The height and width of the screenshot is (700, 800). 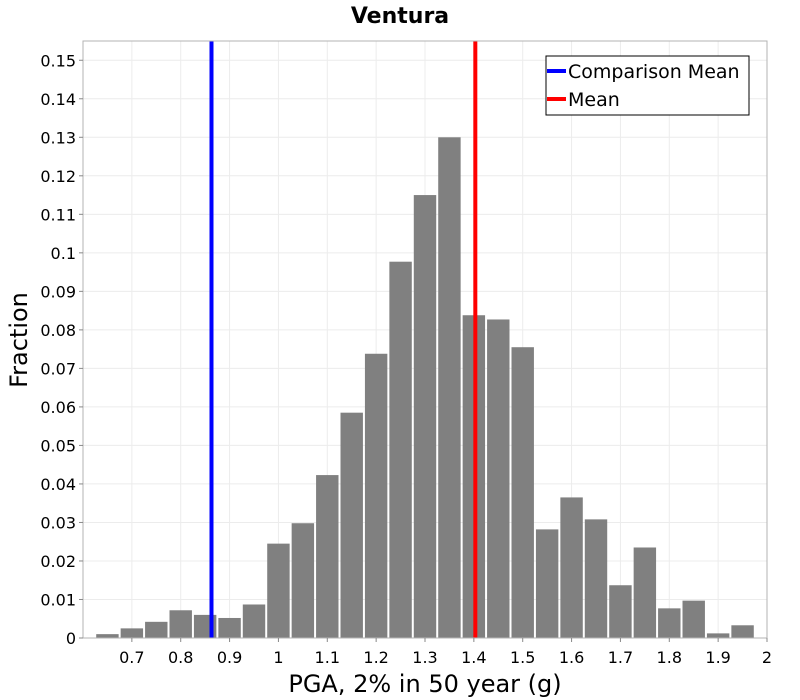 What do you see at coordinates (58, 484) in the screenshot?
I see `y-tick-label: 0.04` at bounding box center [58, 484].